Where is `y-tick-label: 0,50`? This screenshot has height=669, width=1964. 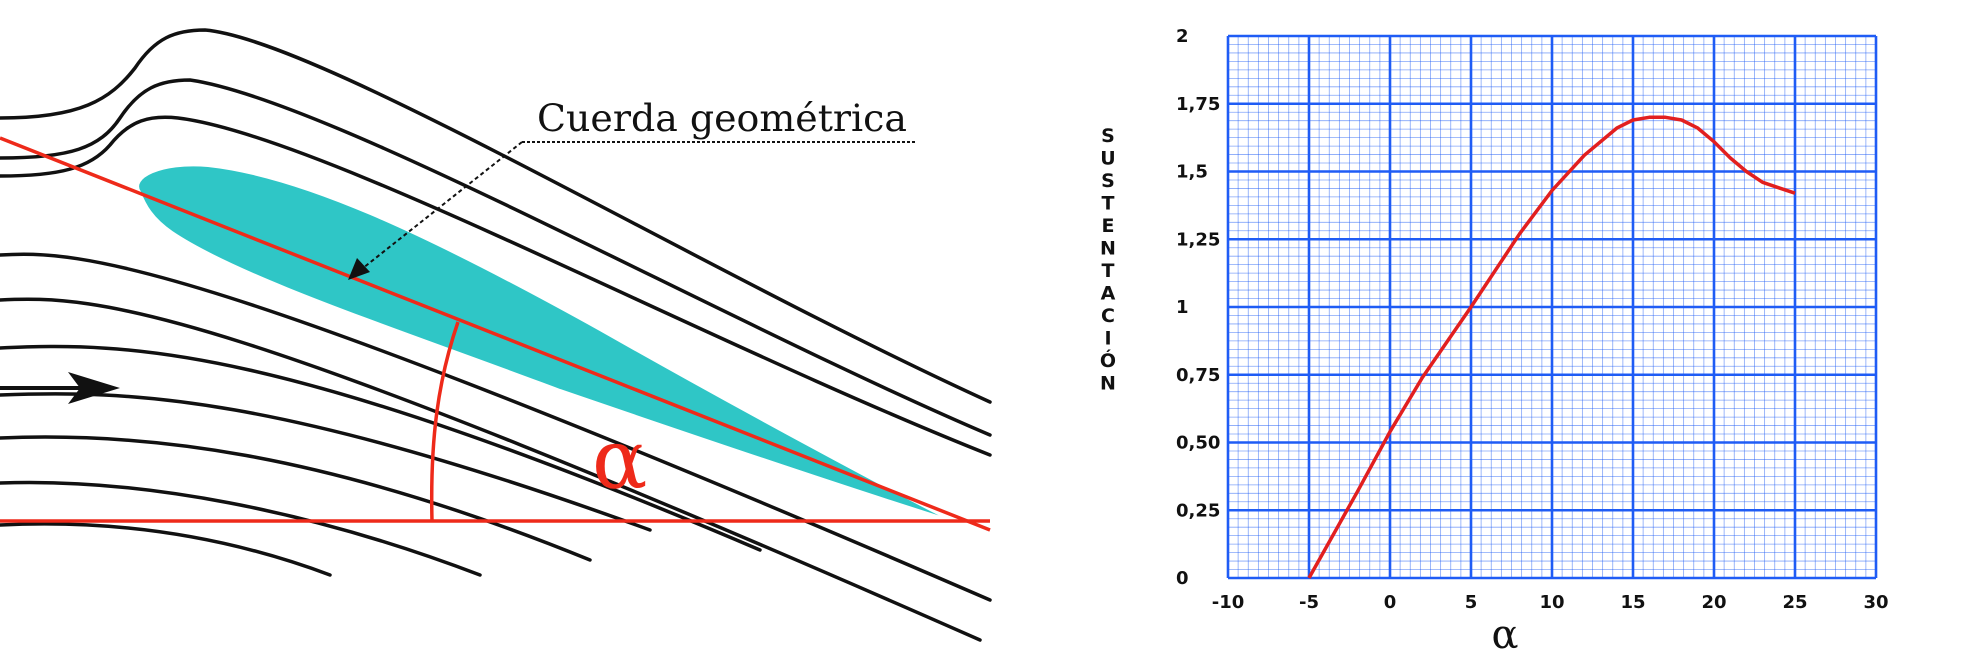 y-tick-label: 0,50 is located at coordinates (1198, 443).